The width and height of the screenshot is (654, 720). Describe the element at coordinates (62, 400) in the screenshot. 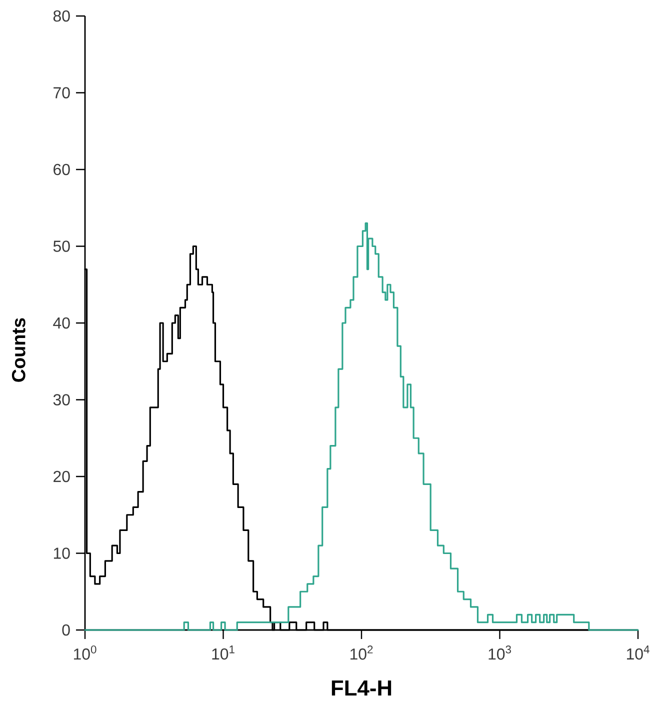

I see `y-tick-label: 30` at that location.